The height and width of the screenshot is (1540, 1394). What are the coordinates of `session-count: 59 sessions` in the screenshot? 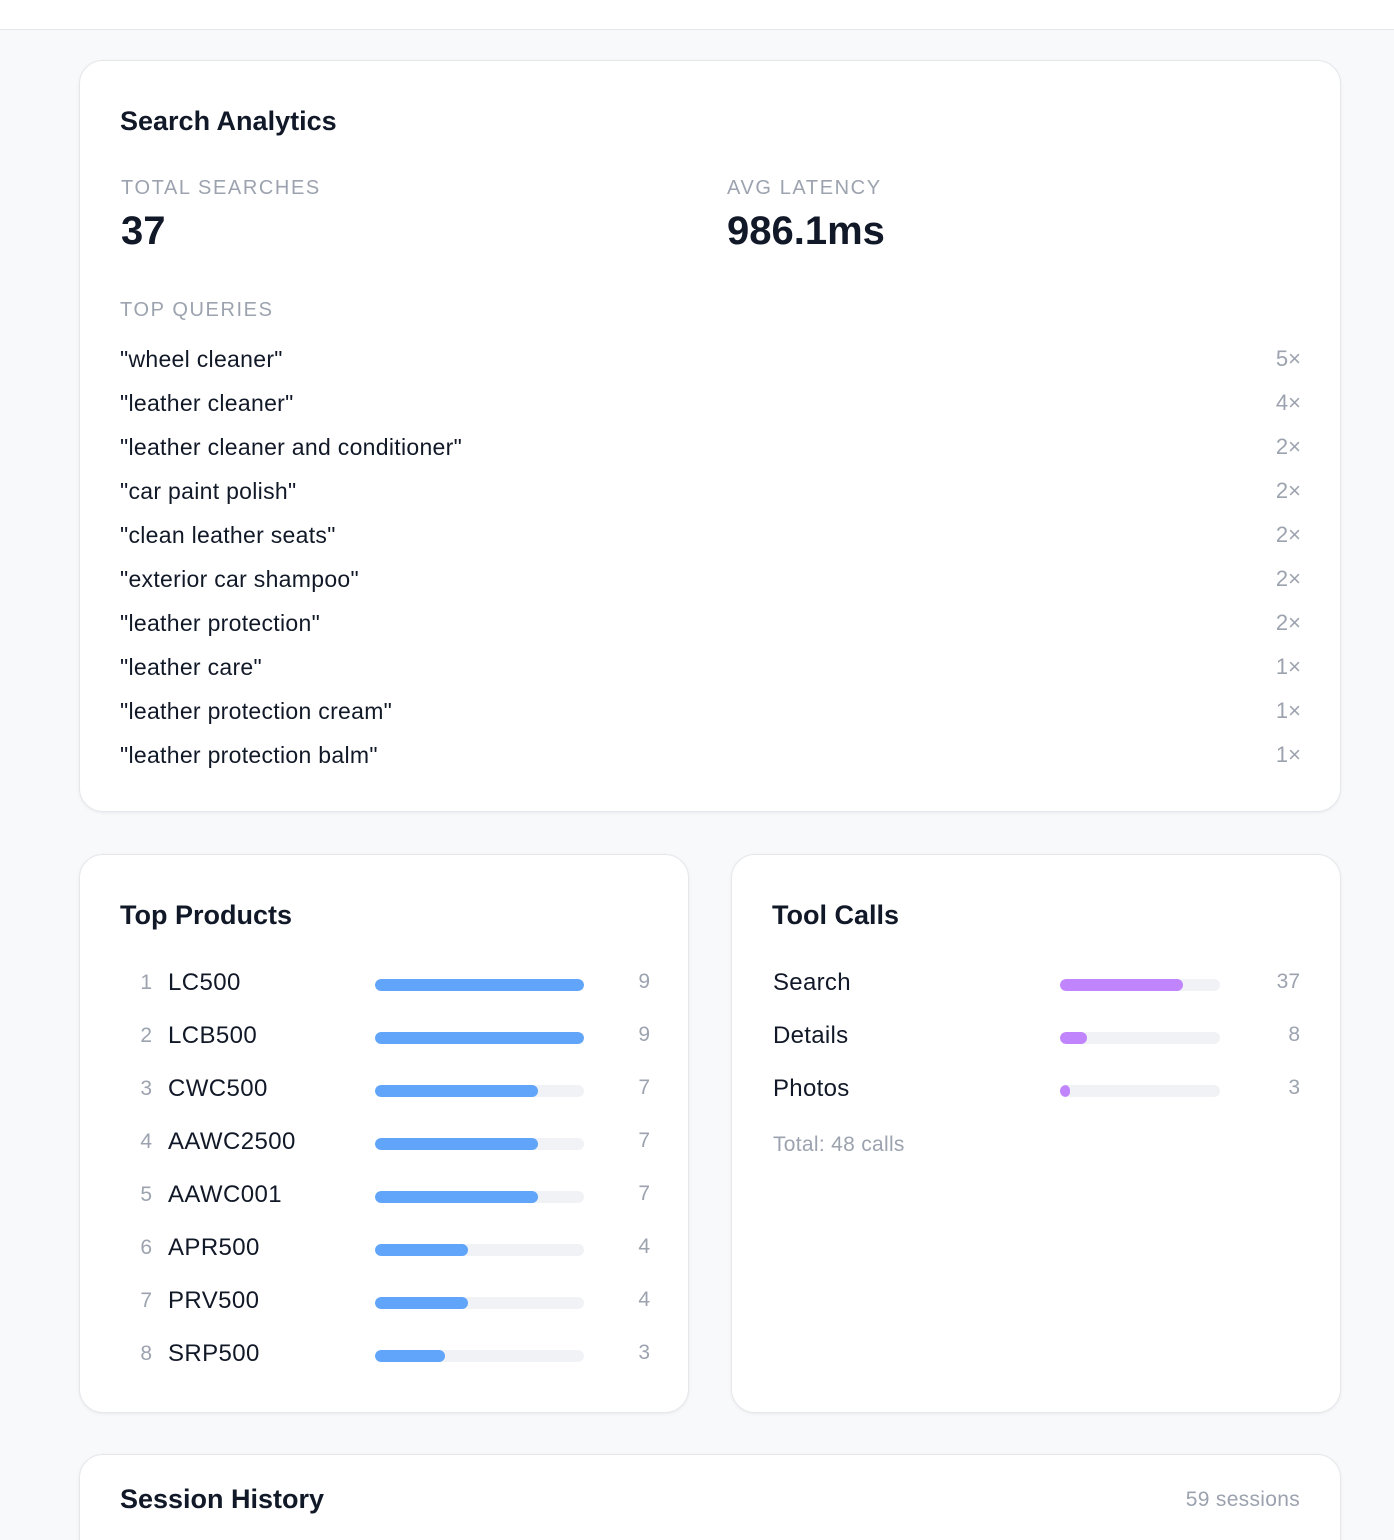 It's located at (1242, 1499).